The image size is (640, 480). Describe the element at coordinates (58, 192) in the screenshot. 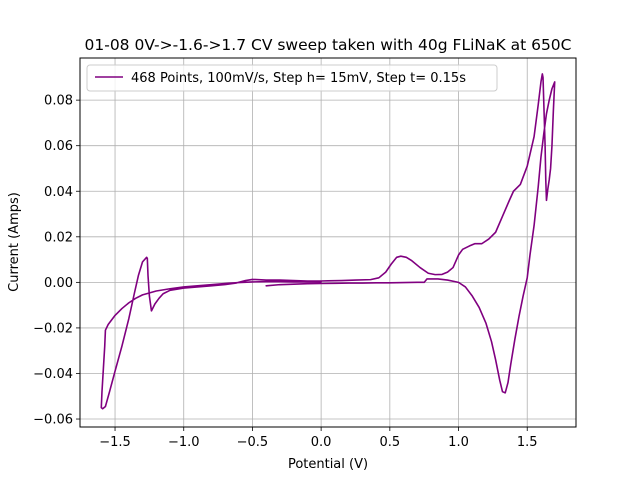

I see `y-tick-label: 0.04` at that location.